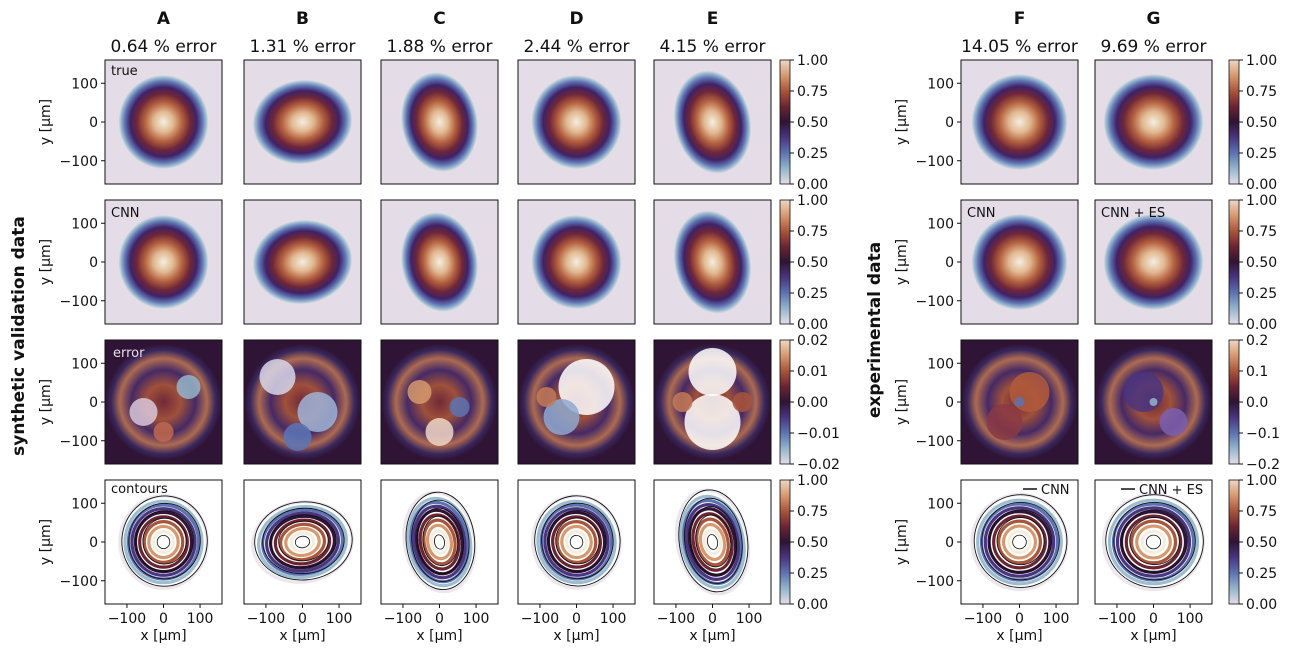 The width and height of the screenshot is (1293, 650). I want to click on contour-center, so click(439, 542).